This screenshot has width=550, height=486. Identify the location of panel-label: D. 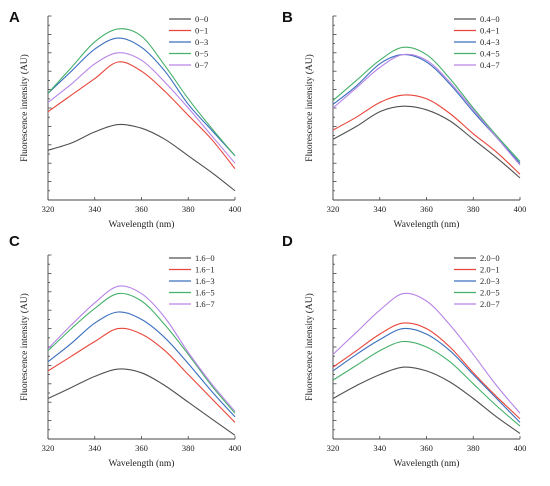
(287, 241).